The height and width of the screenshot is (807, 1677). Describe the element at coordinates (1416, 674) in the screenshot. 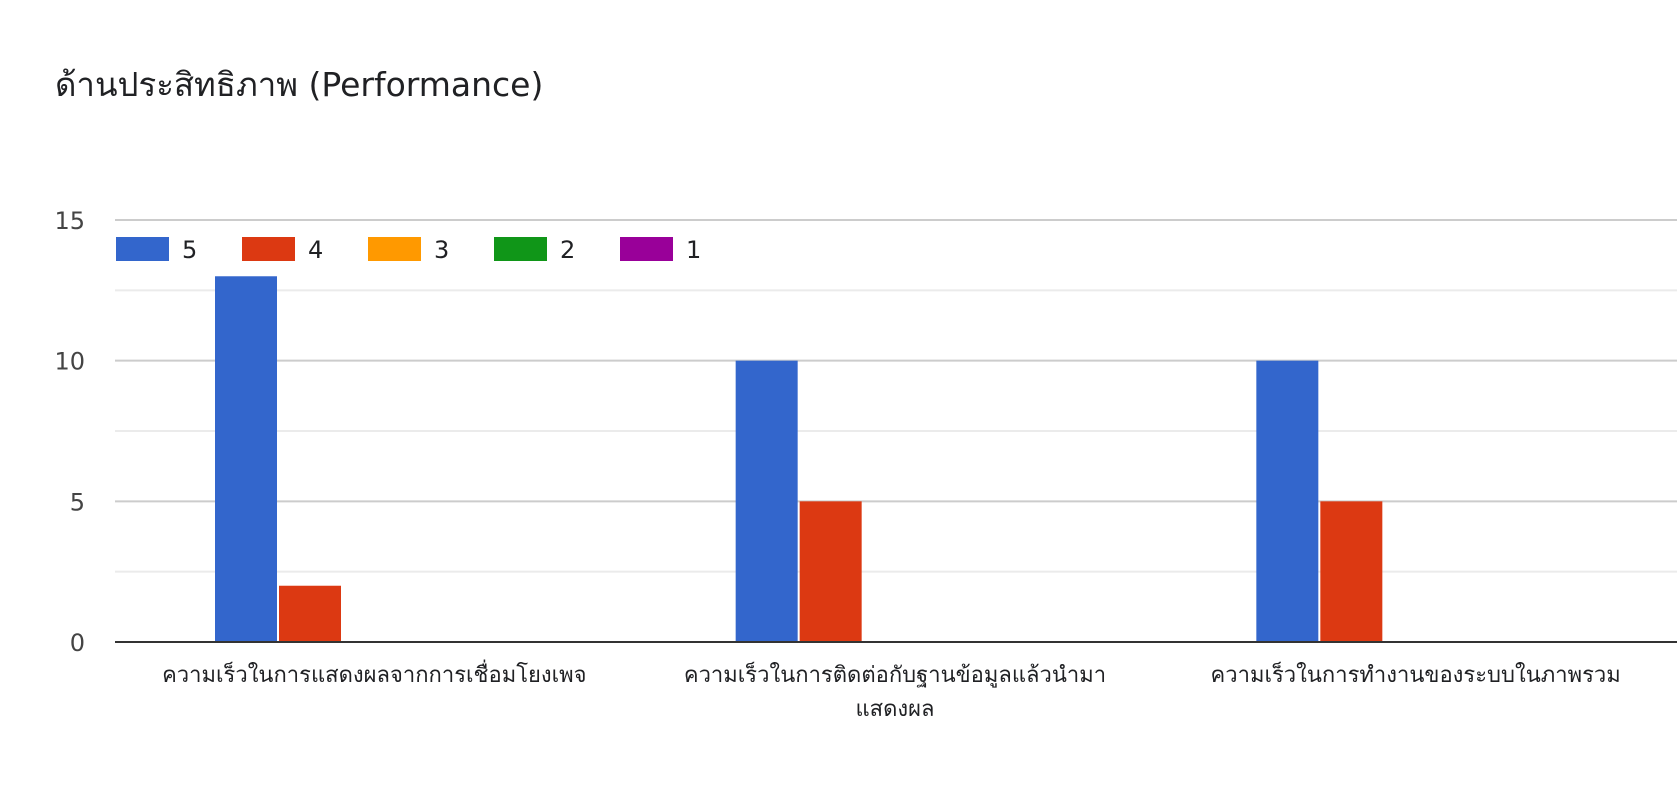

I see `category-label: ความเร็วในการทำงานของระบบในภาพรวม` at that location.